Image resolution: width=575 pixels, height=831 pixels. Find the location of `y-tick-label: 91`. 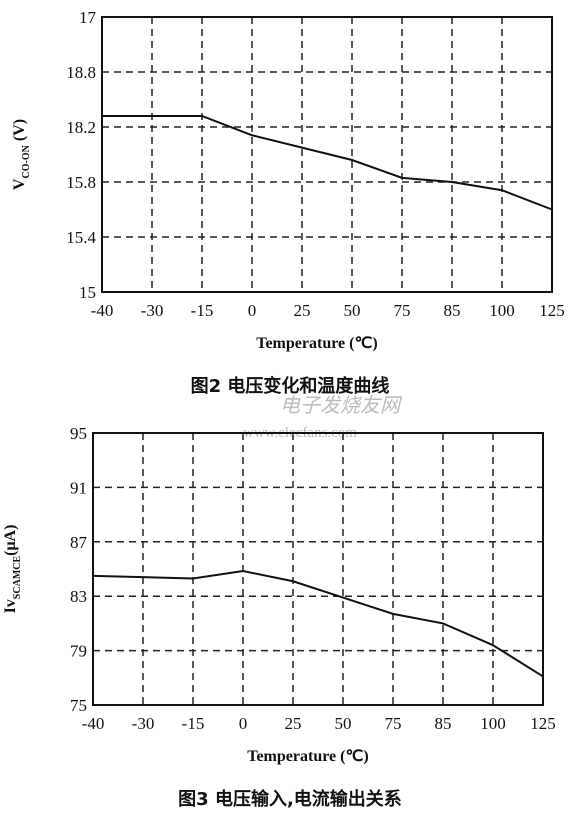

y-tick-label: 91 is located at coordinates (78, 487).